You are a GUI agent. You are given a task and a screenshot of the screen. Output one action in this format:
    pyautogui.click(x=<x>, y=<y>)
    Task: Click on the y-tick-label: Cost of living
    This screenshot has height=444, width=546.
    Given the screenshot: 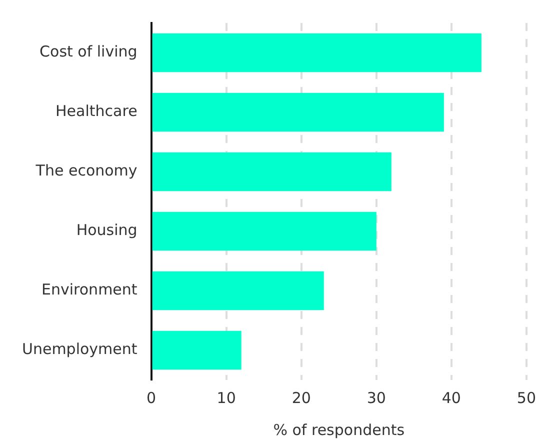 What is the action you would take?
    pyautogui.click(x=89, y=51)
    